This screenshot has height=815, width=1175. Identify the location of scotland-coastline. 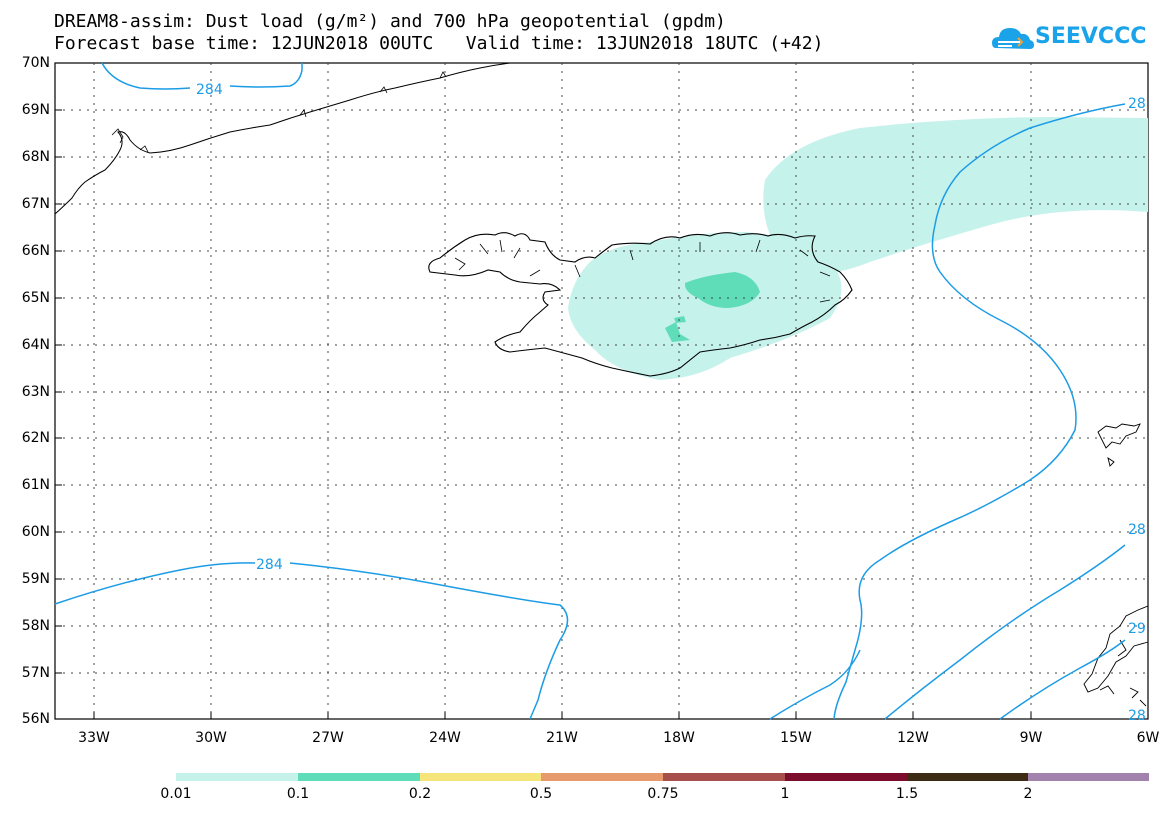
(1116, 656).